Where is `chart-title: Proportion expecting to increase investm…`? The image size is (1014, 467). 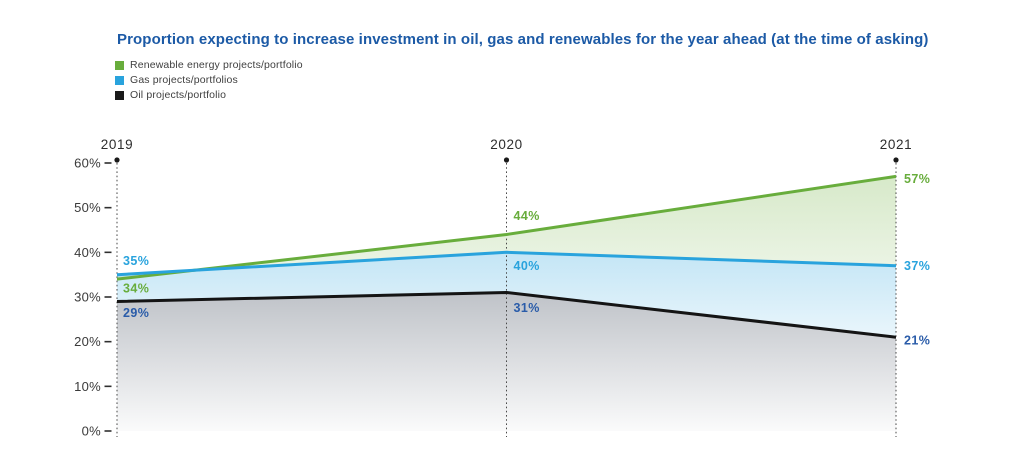 chart-title: Proportion expecting to increase investm… is located at coordinates (523, 39).